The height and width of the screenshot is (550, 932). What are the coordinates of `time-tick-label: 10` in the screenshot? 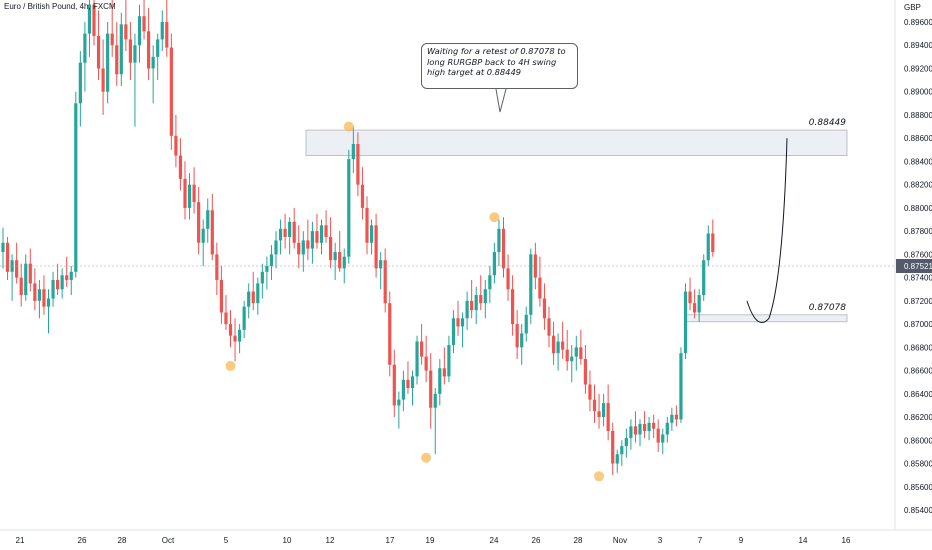 It's located at (287, 540).